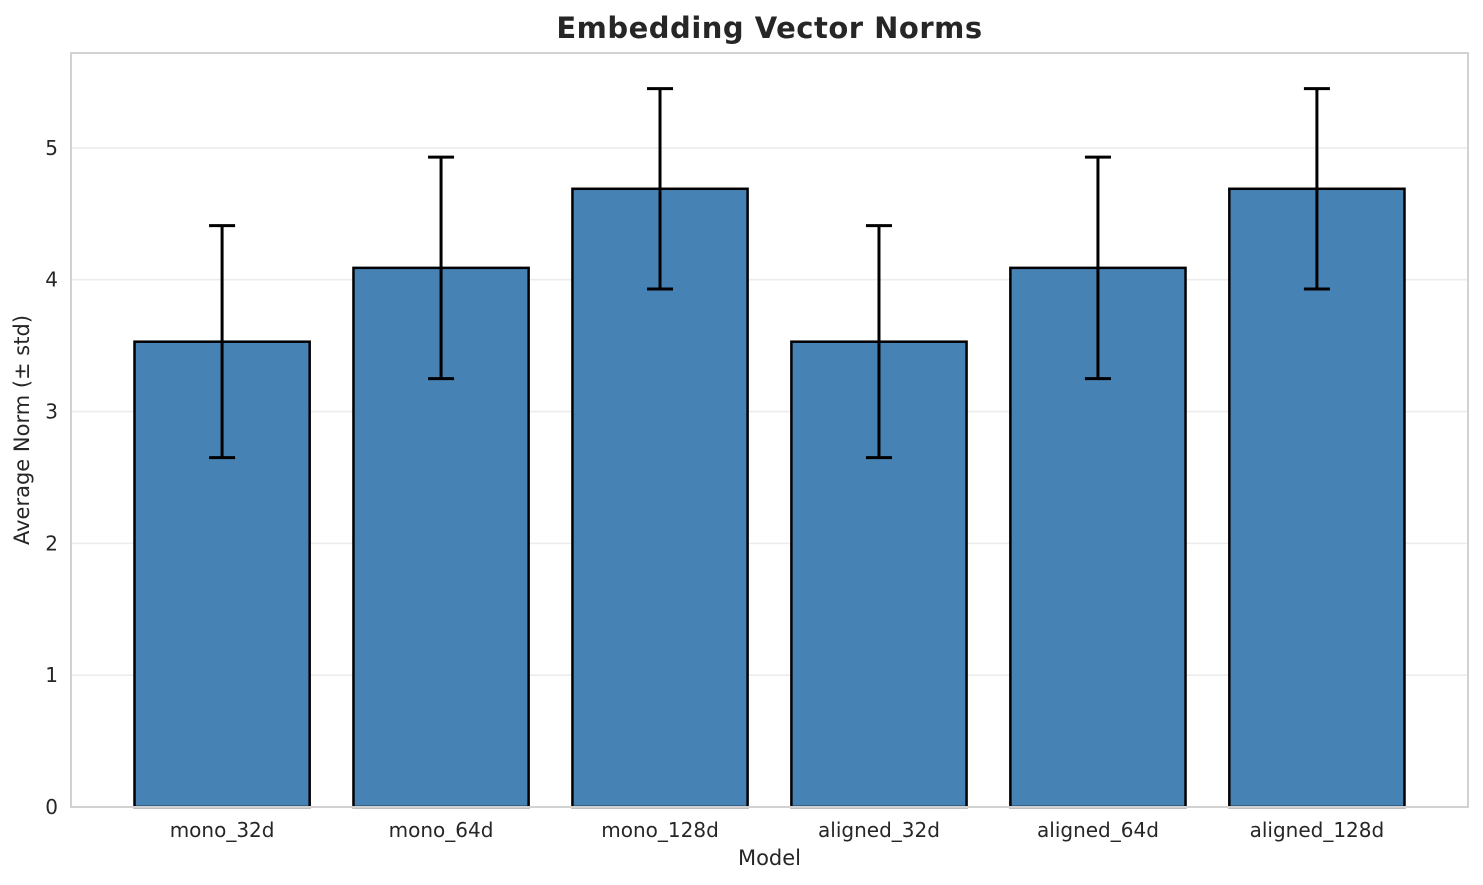  I want to click on x-tick-label: mono_32d, so click(222, 830).